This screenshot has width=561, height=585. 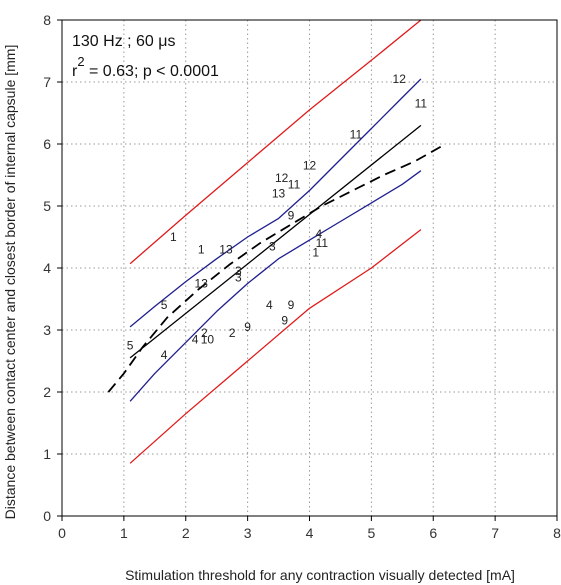 What do you see at coordinates (47, 330) in the screenshot?
I see `y-tick-label: 3` at bounding box center [47, 330].